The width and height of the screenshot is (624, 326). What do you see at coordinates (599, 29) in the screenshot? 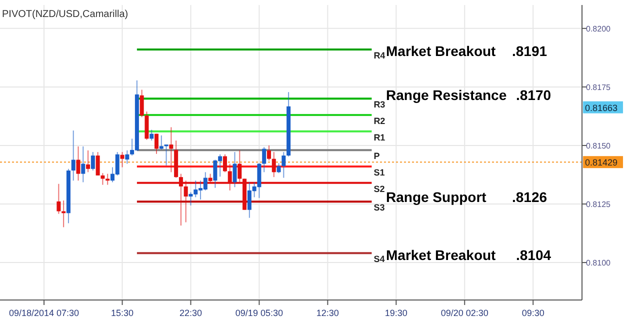
I see `y-tick-label: 0.8200` at bounding box center [599, 29].